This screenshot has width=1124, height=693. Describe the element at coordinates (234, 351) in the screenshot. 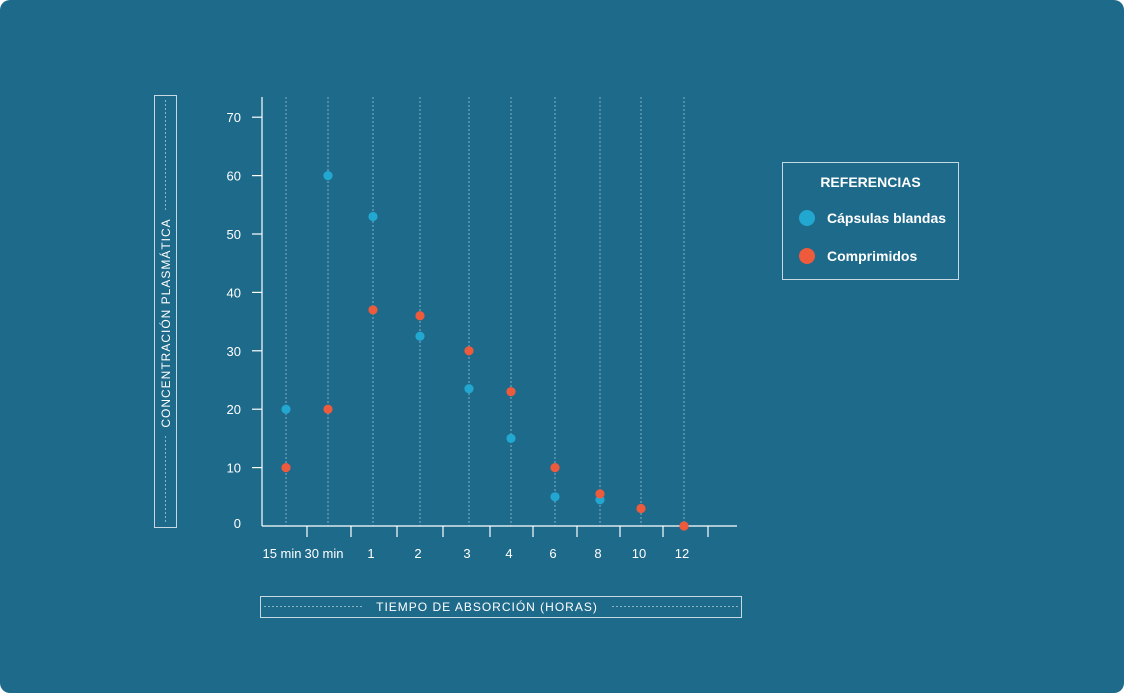

I see `y-tick-label: 30` at that location.